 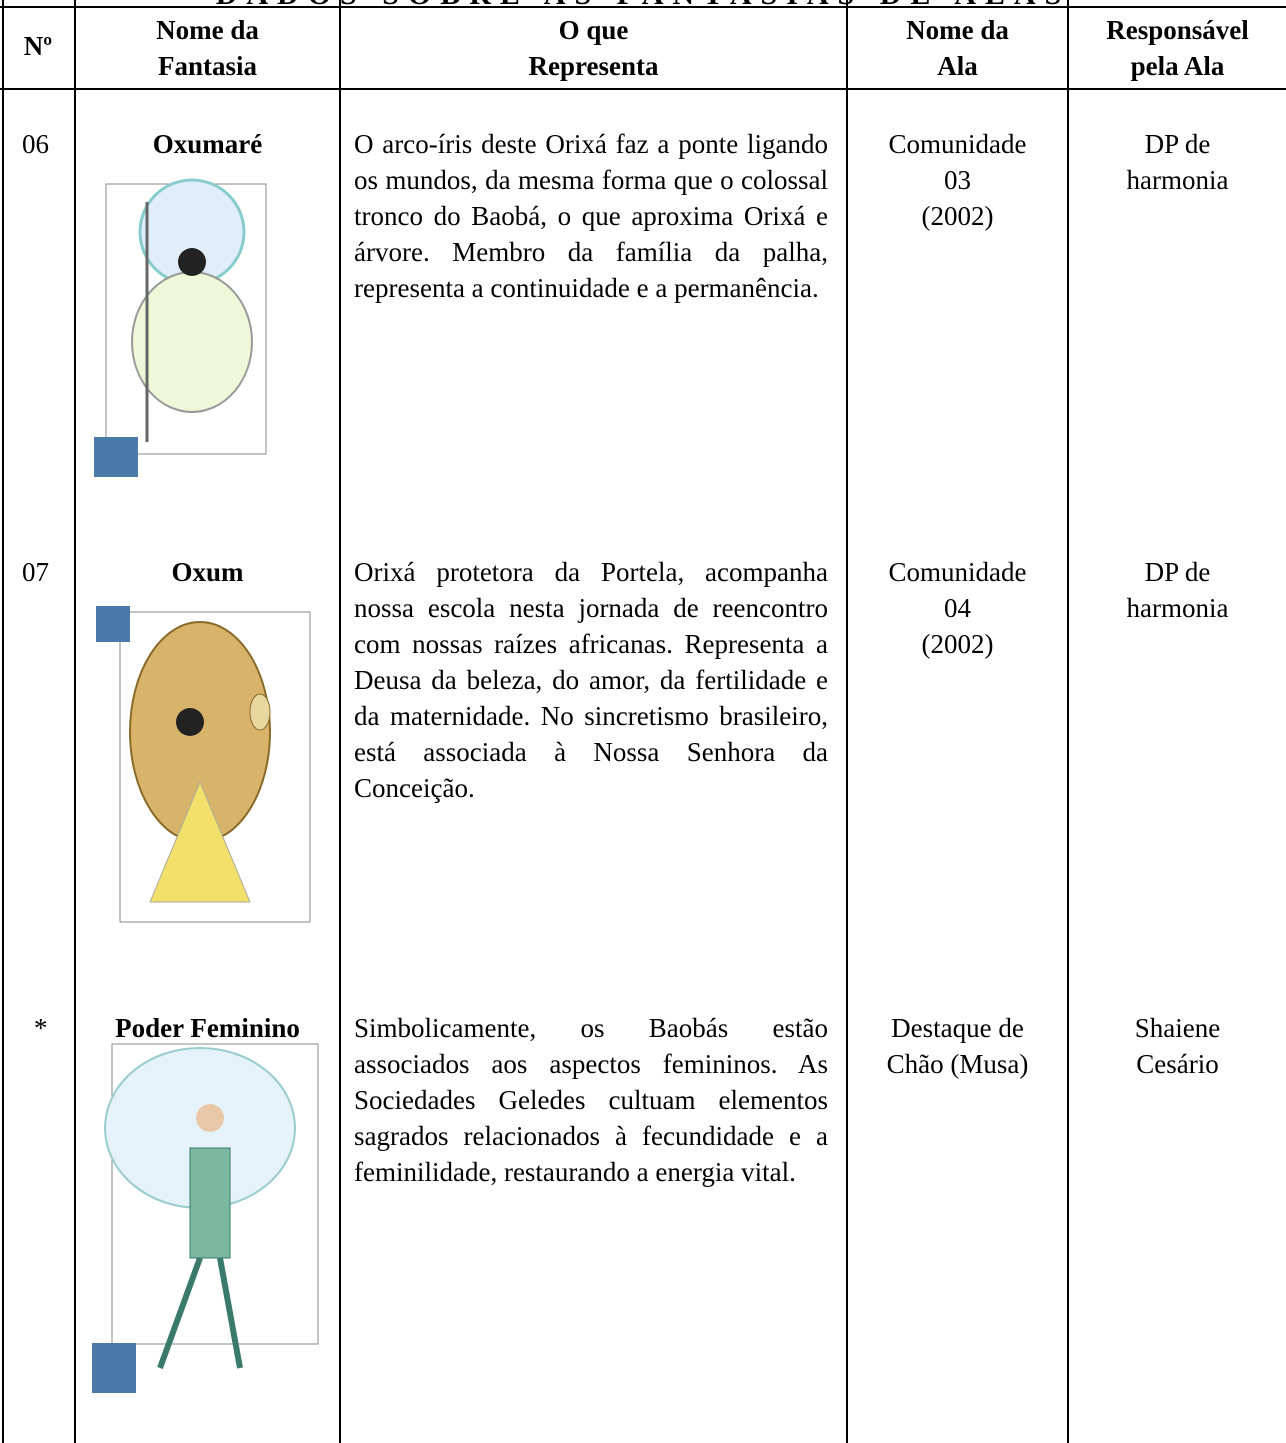 I want to click on header-line: Fantasia, so click(x=207, y=66).